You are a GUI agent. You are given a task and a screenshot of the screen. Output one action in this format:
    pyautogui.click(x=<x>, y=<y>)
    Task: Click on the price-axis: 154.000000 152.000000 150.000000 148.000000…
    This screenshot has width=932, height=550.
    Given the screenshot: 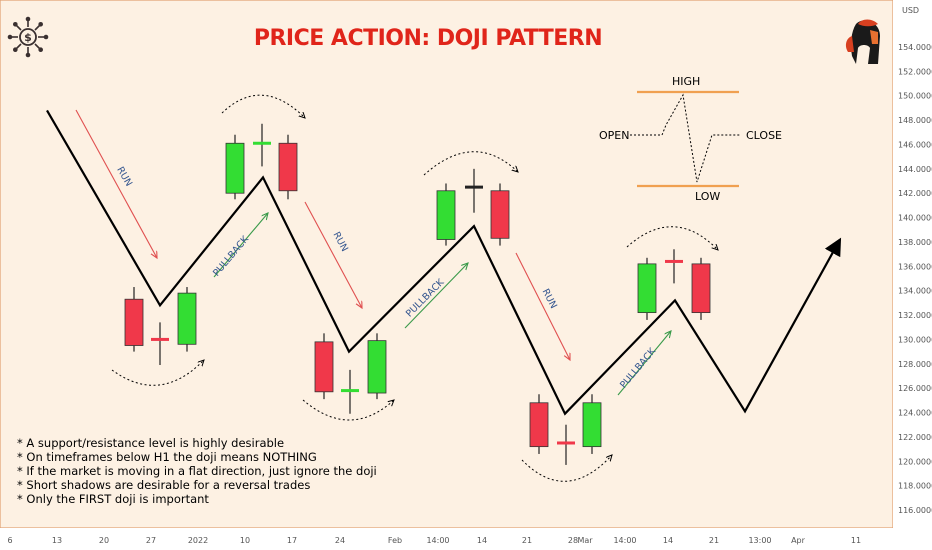 What is the action you would take?
    pyautogui.click(x=915, y=279)
    